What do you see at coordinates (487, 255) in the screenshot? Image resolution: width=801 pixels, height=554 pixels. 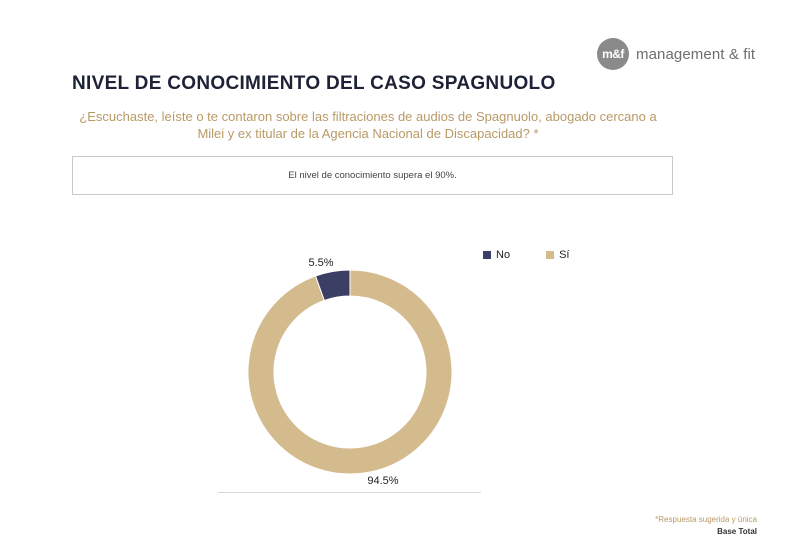 I see `legend-swatch-no` at bounding box center [487, 255].